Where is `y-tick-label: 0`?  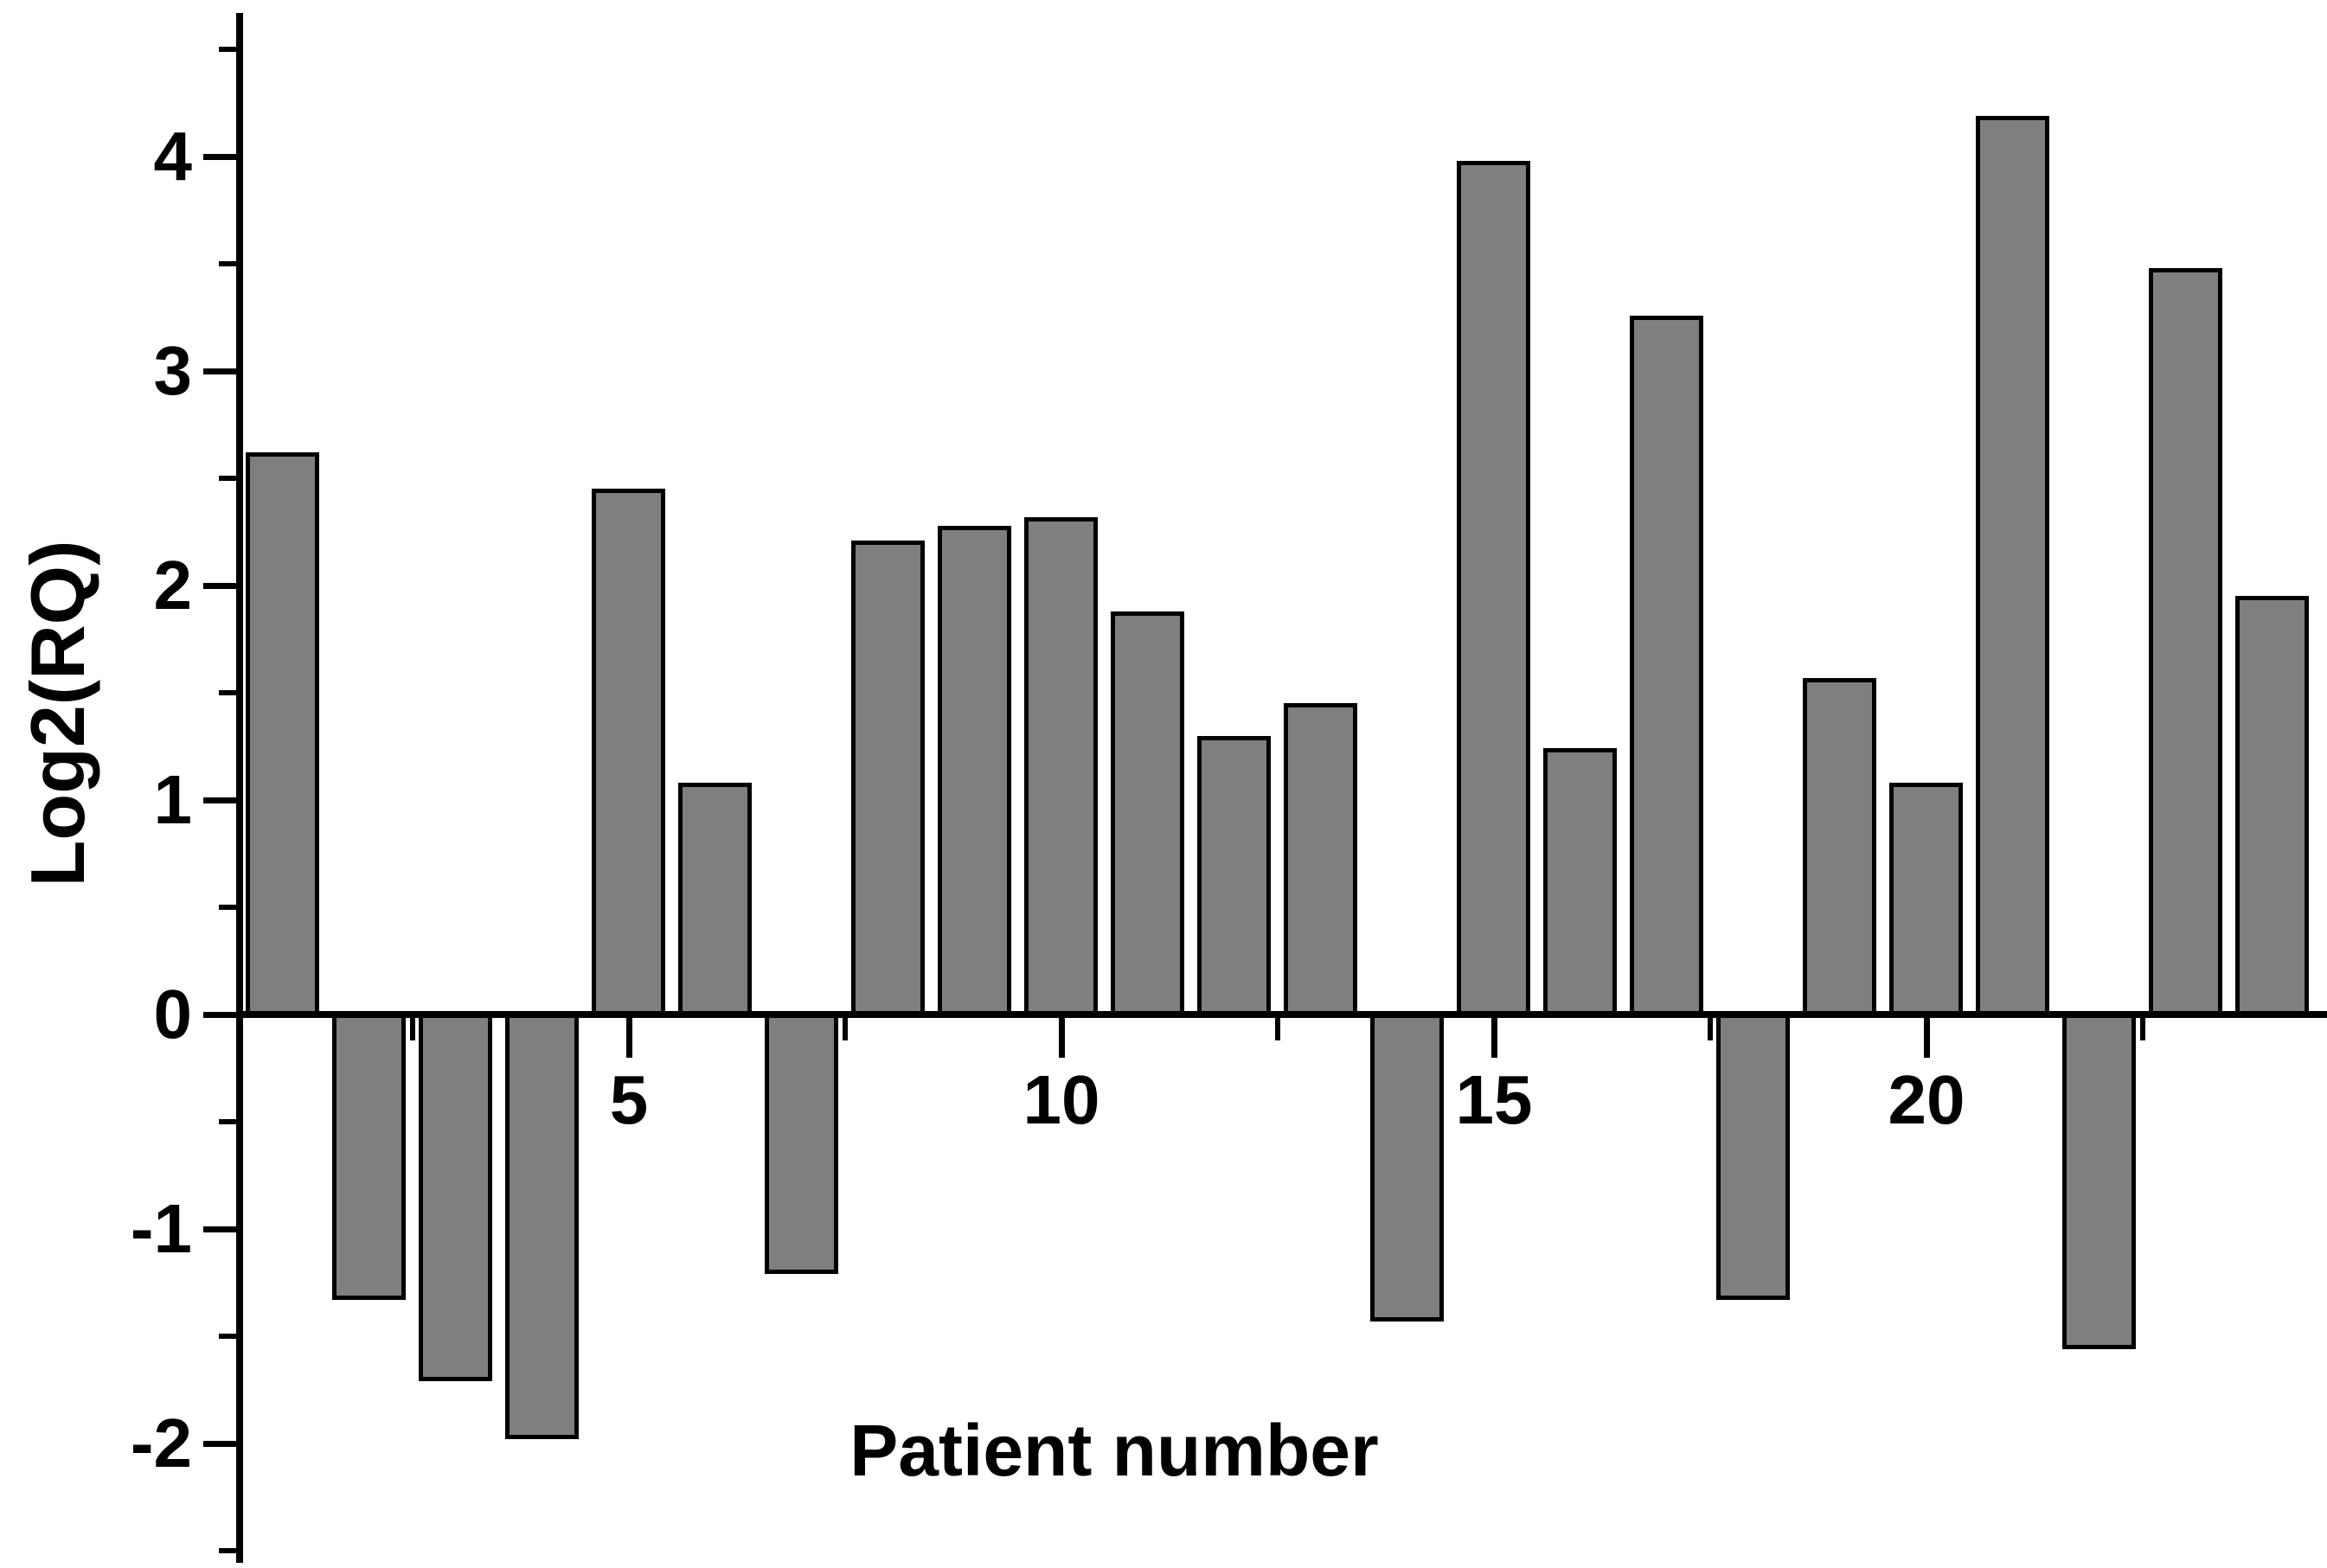 y-tick-label: 0 is located at coordinates (173, 1014).